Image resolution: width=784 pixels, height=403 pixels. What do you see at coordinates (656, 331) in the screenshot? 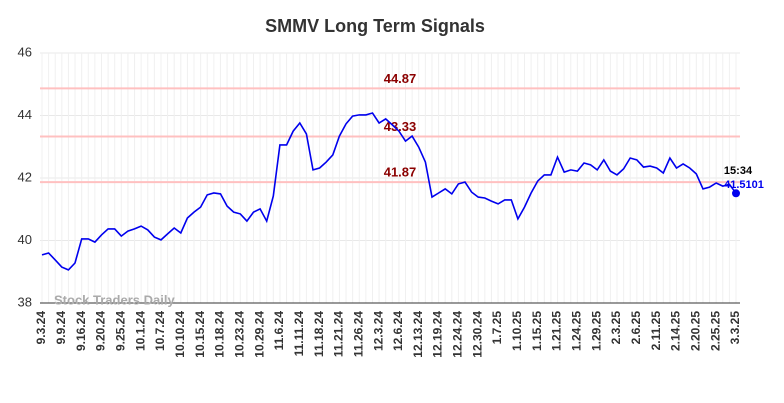
I see `x-tick-label: 2.11.25` at bounding box center [656, 331].